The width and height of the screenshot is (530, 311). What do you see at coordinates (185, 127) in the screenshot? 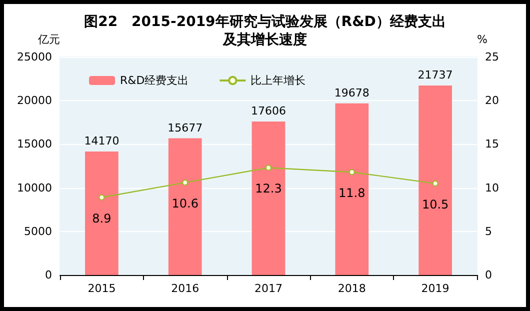
I see `data-label: 15677` at bounding box center [185, 127].